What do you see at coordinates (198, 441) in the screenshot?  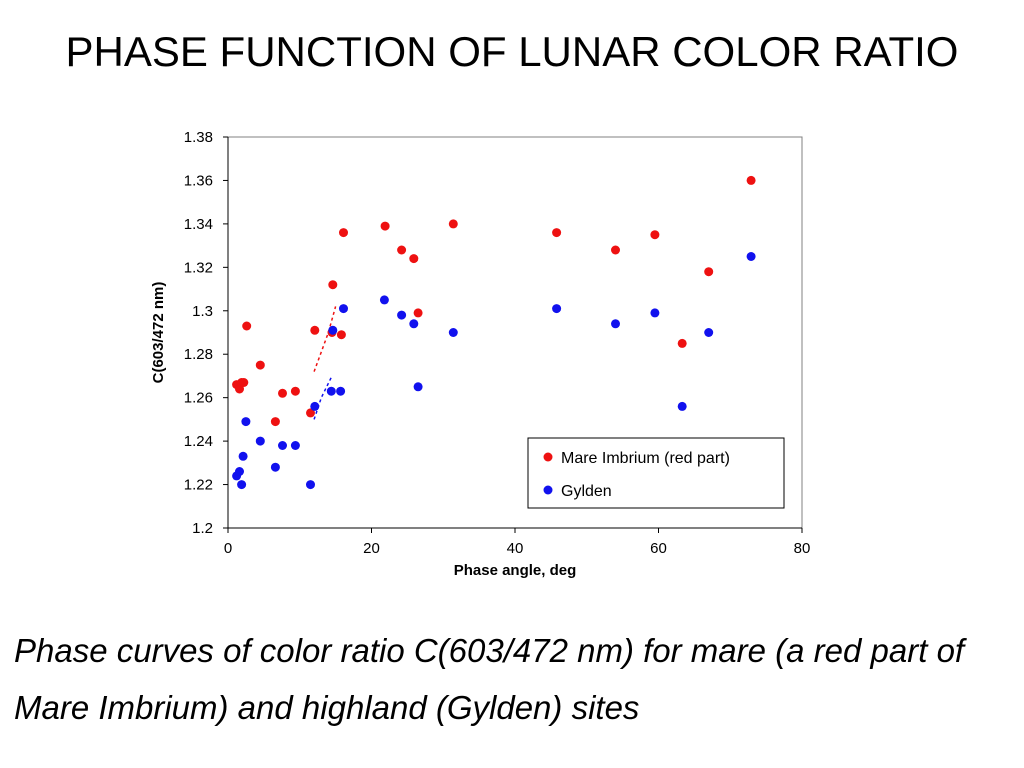 I see `y-tick-label: 1.24` at bounding box center [198, 441].